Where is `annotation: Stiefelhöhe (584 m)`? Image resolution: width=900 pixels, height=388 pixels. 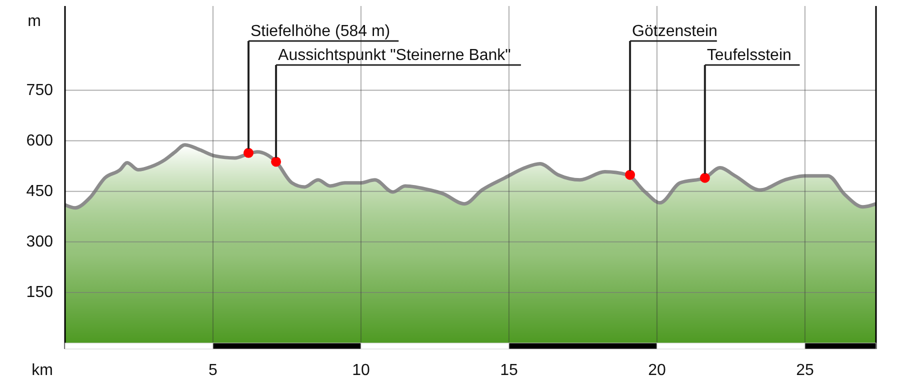
annotation: Stiefelhöhe (584 m) is located at coordinates (320, 31).